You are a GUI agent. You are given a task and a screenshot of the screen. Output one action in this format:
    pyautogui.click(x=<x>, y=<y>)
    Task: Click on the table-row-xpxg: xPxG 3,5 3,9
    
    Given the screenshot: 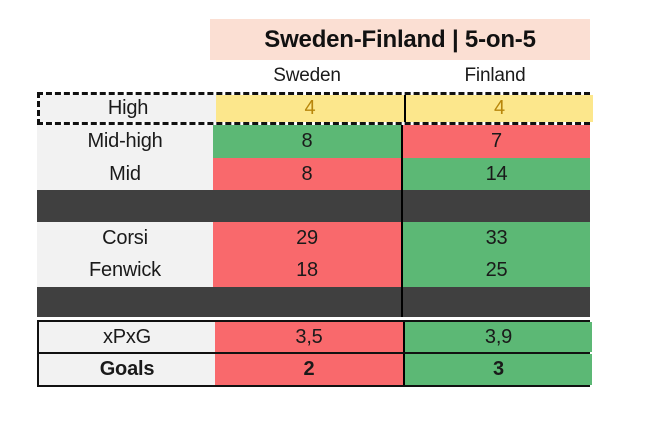 What is the action you would take?
    pyautogui.click(x=315, y=338)
    